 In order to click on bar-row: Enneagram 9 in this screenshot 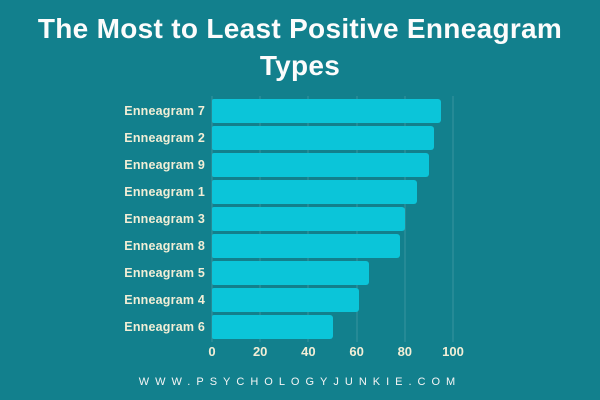, I will do `click(300, 164)`.